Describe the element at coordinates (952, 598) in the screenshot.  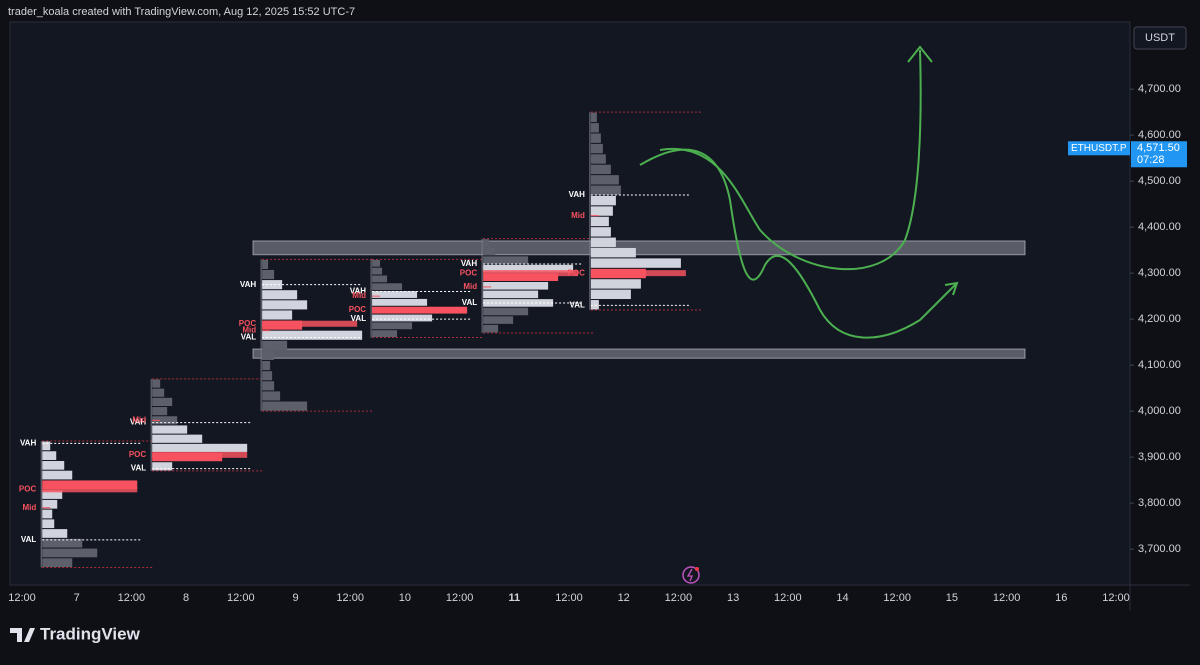
I see `x-tick-label: 15` at that location.